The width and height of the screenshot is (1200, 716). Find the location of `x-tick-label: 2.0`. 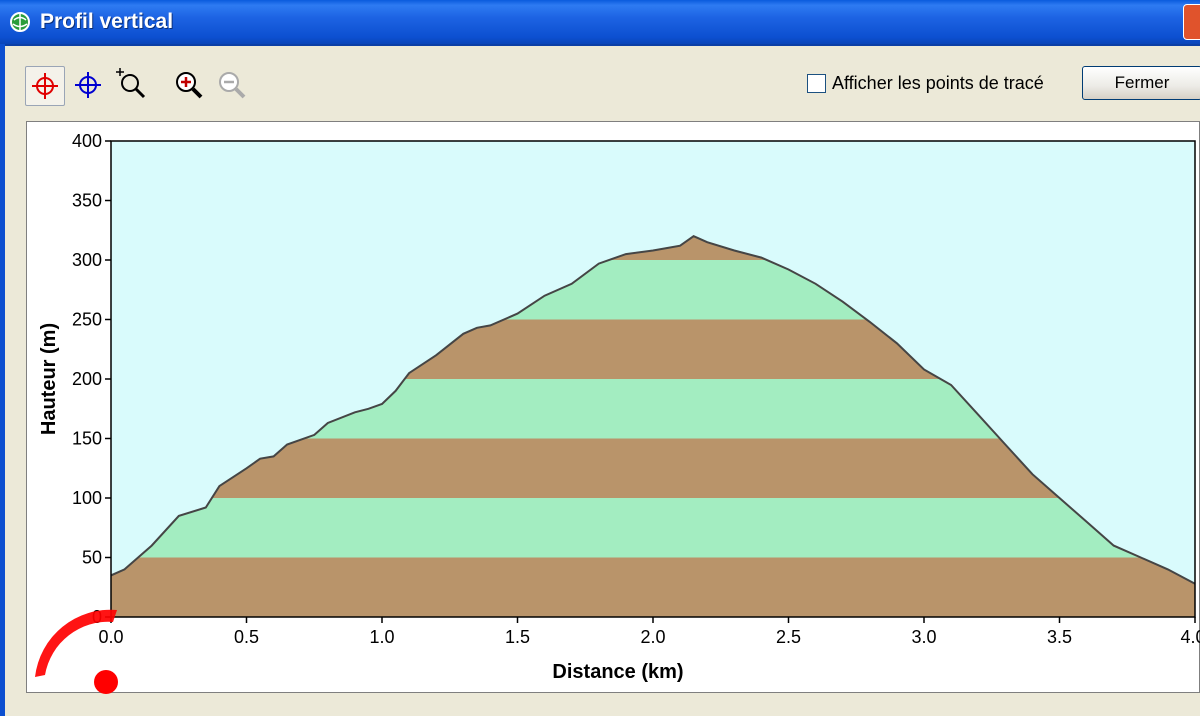

x-tick-label: 2.0 is located at coordinates (652, 637).